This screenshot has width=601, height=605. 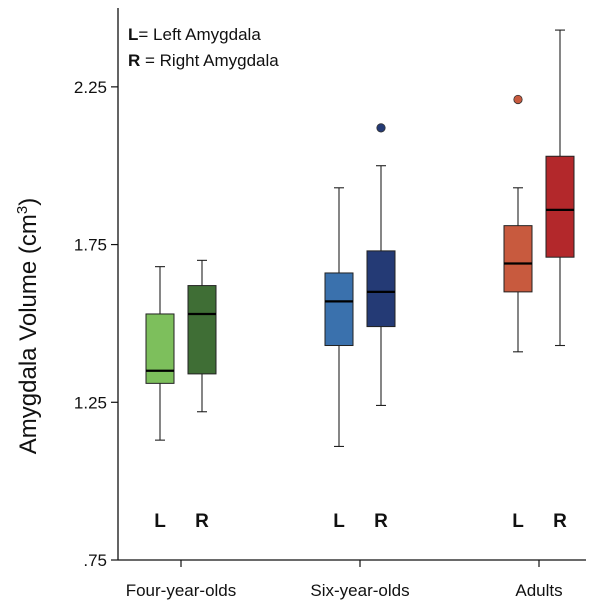 What do you see at coordinates (22, 210) in the screenshot?
I see `y-axis-label-superscript: 3` at bounding box center [22, 210].